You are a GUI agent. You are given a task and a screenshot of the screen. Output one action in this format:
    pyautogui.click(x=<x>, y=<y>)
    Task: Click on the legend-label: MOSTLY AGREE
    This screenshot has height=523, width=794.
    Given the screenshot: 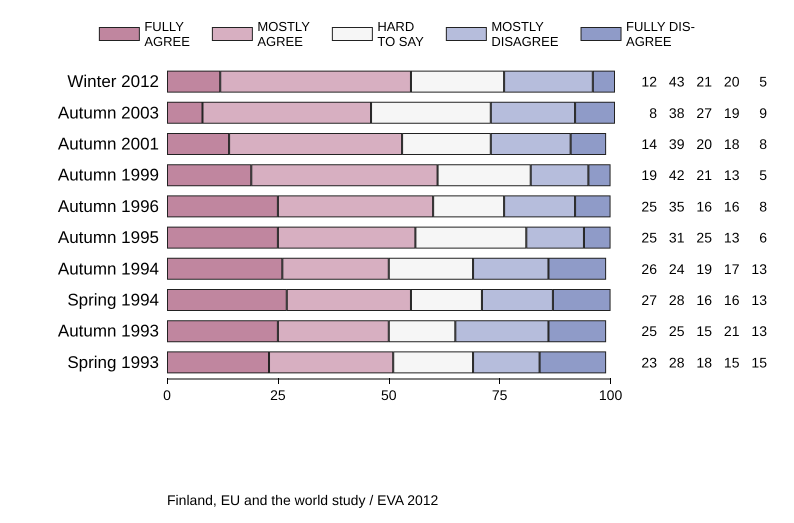 What is the action you would take?
    pyautogui.click(x=283, y=34)
    